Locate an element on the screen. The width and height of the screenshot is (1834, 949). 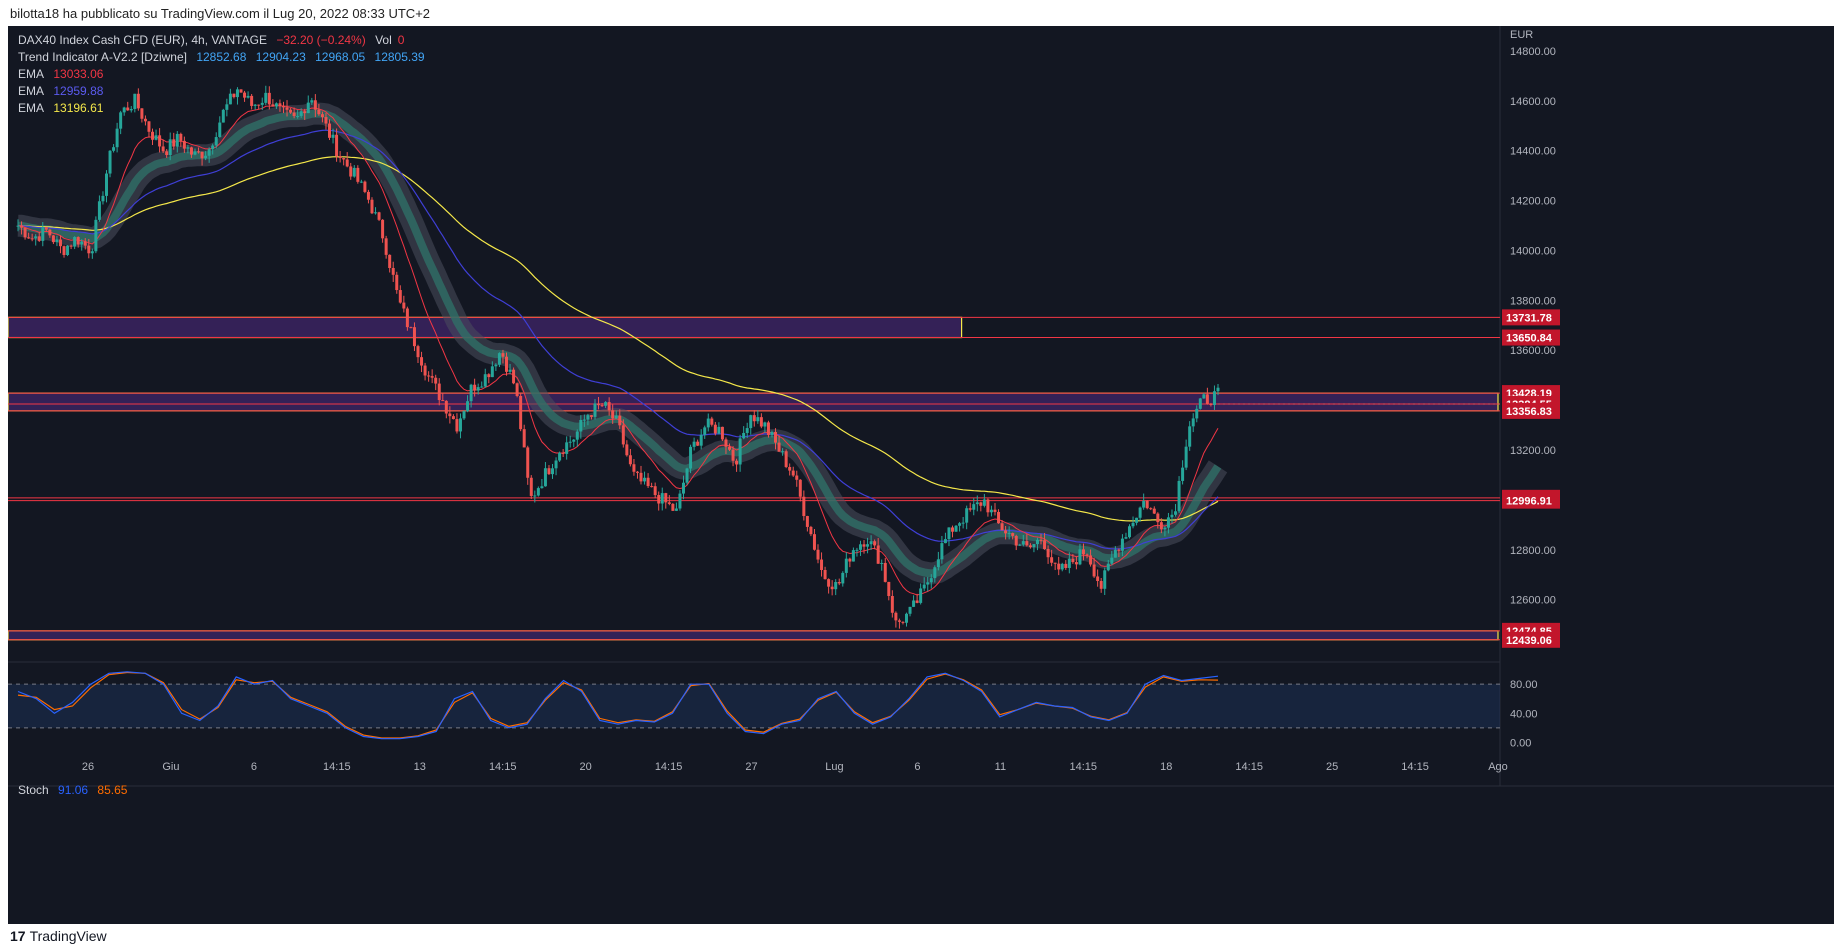
tradingview-logo: 17 TradingView is located at coordinates (58, 936).